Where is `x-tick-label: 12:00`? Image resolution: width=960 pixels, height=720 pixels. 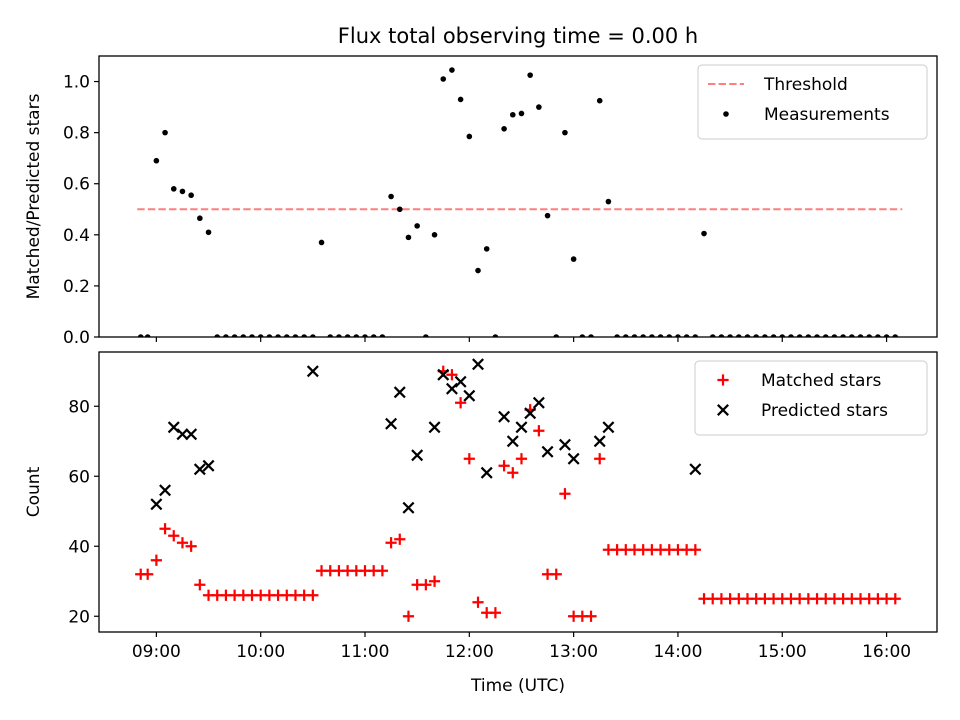
x-tick-label: 12:00 is located at coordinates (469, 652).